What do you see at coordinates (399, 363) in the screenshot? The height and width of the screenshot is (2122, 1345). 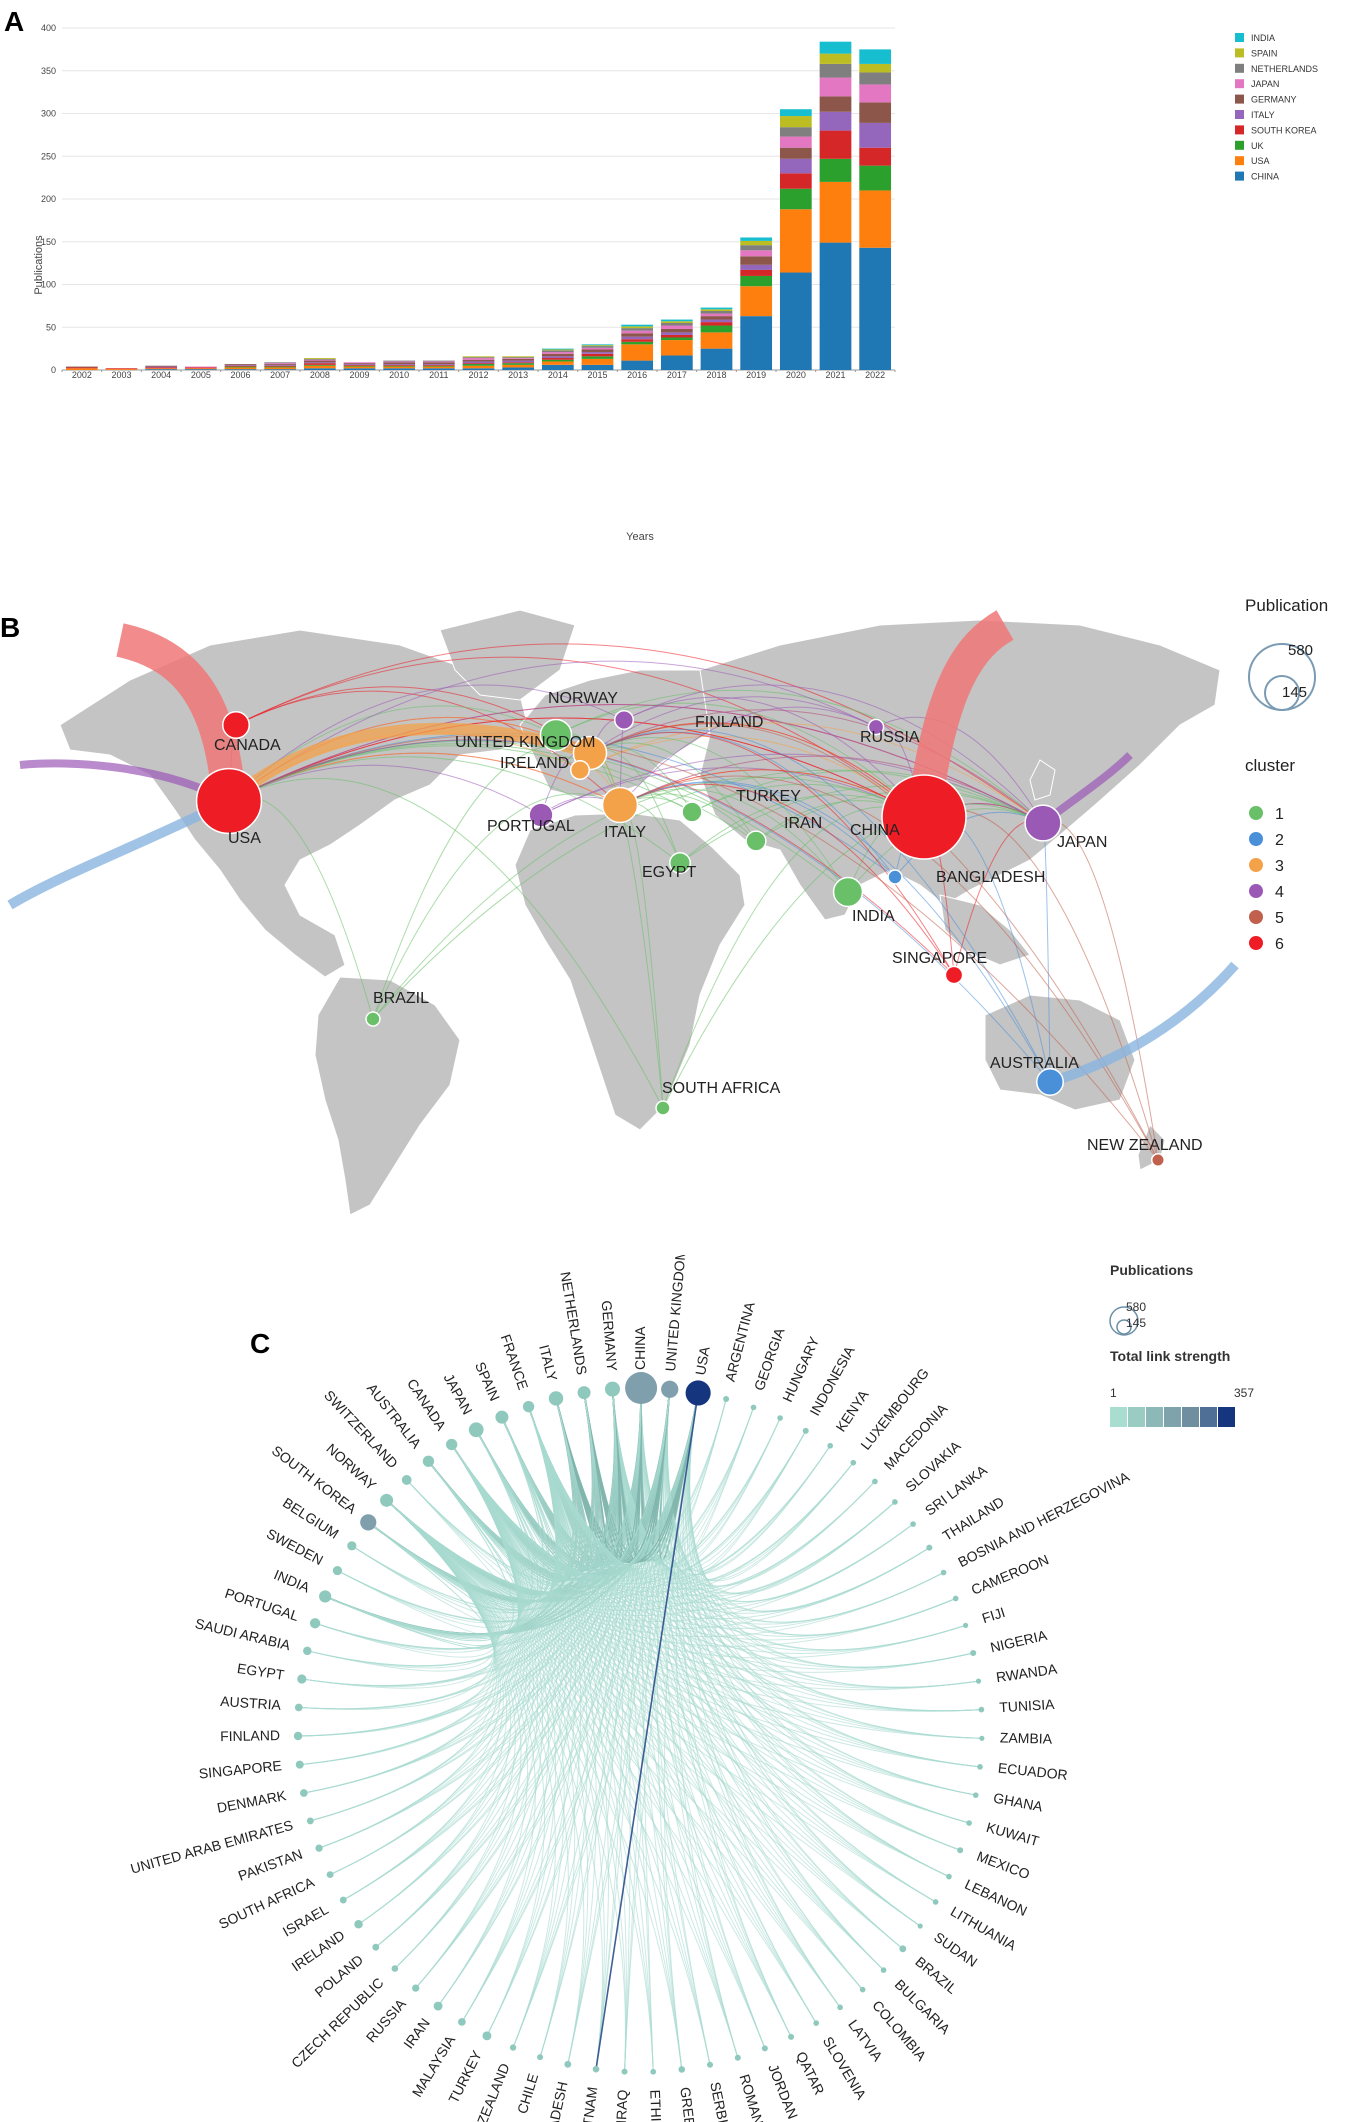 I see `bar-2010-germany` at bounding box center [399, 363].